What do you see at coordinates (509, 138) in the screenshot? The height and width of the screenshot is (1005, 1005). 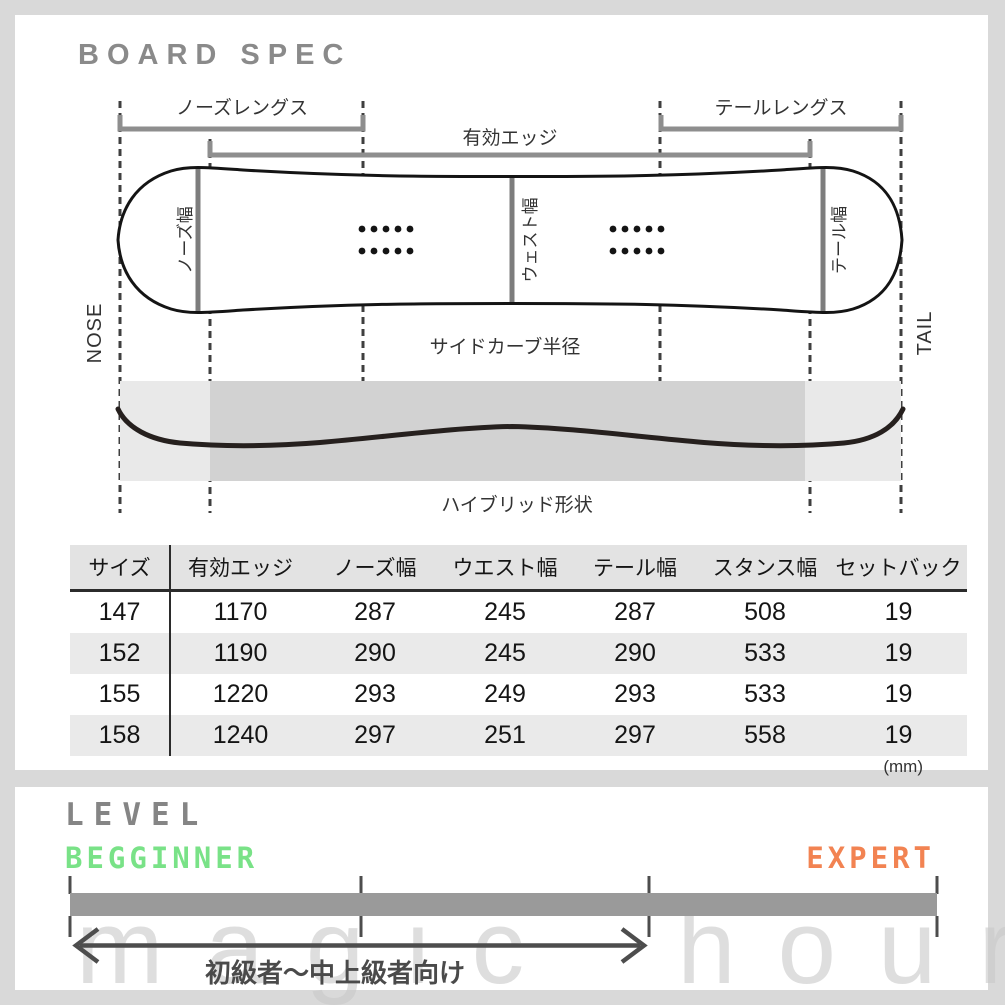 I see `effective-edge-label: 有効エッジ` at bounding box center [509, 138].